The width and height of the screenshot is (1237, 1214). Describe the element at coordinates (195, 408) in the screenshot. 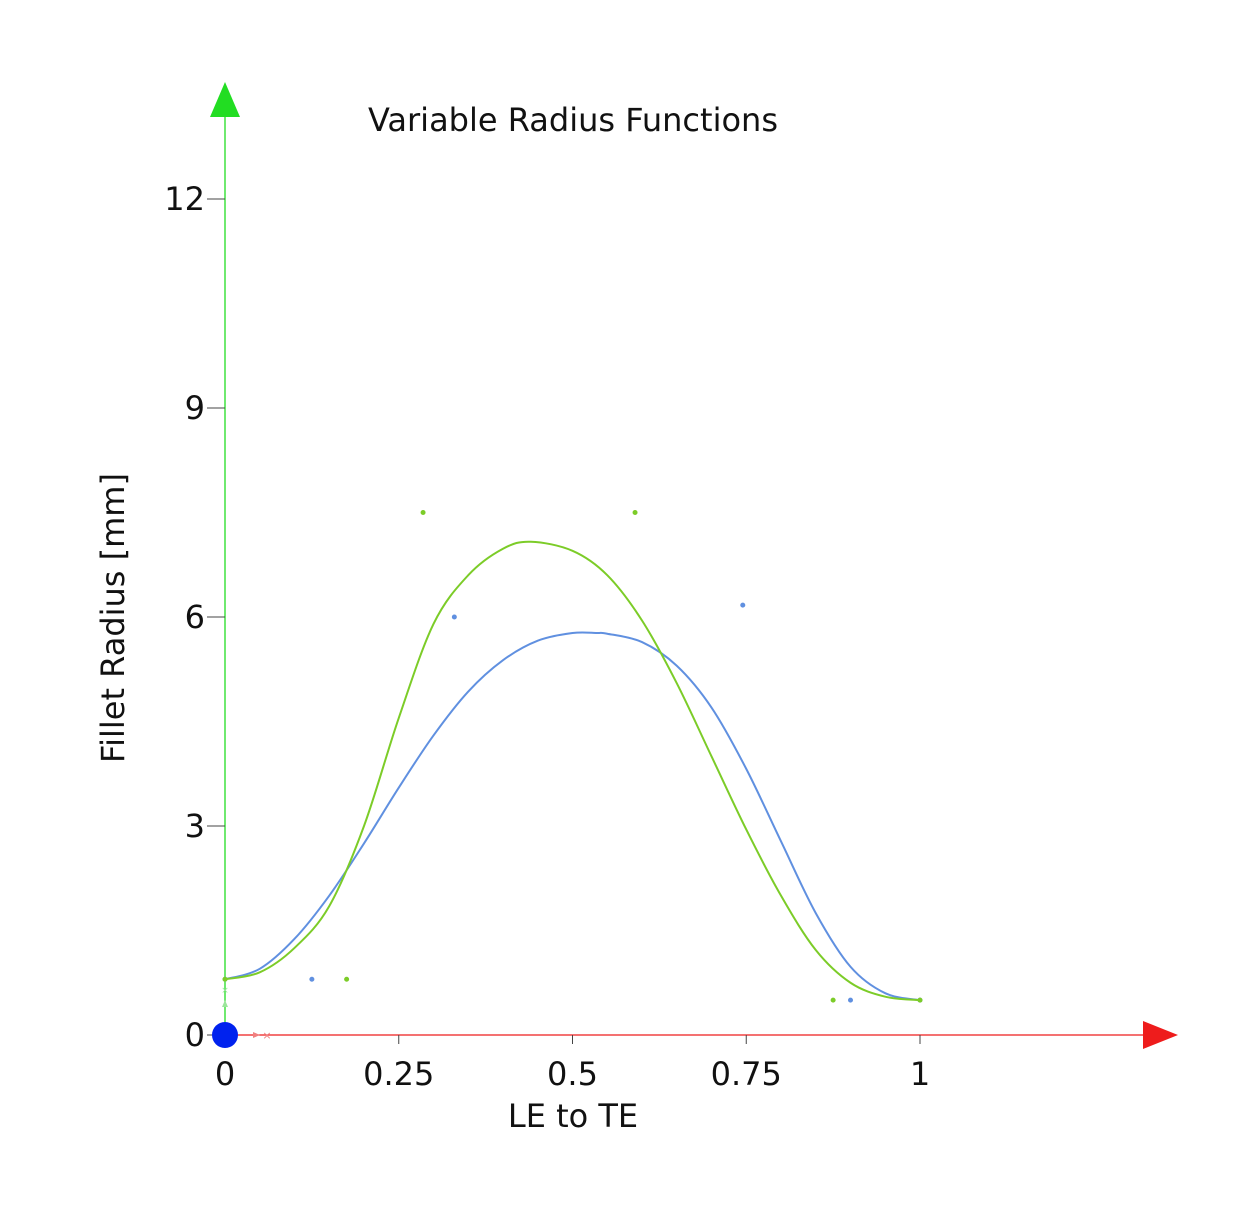

I see `y-tick-label: 9` at that location.